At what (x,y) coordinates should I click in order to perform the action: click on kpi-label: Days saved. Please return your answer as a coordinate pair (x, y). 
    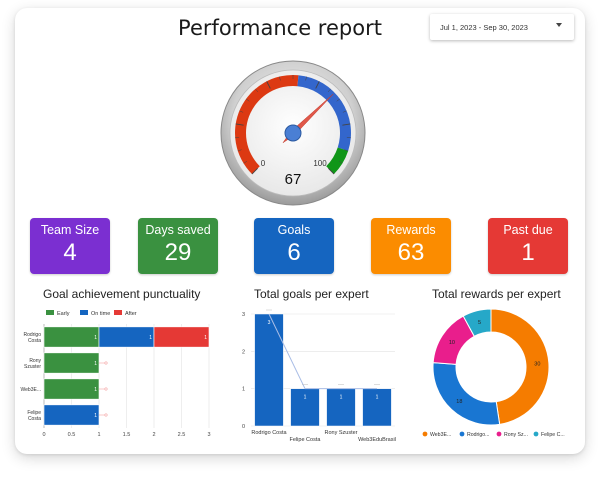
    Looking at the image, I should click on (178, 230).